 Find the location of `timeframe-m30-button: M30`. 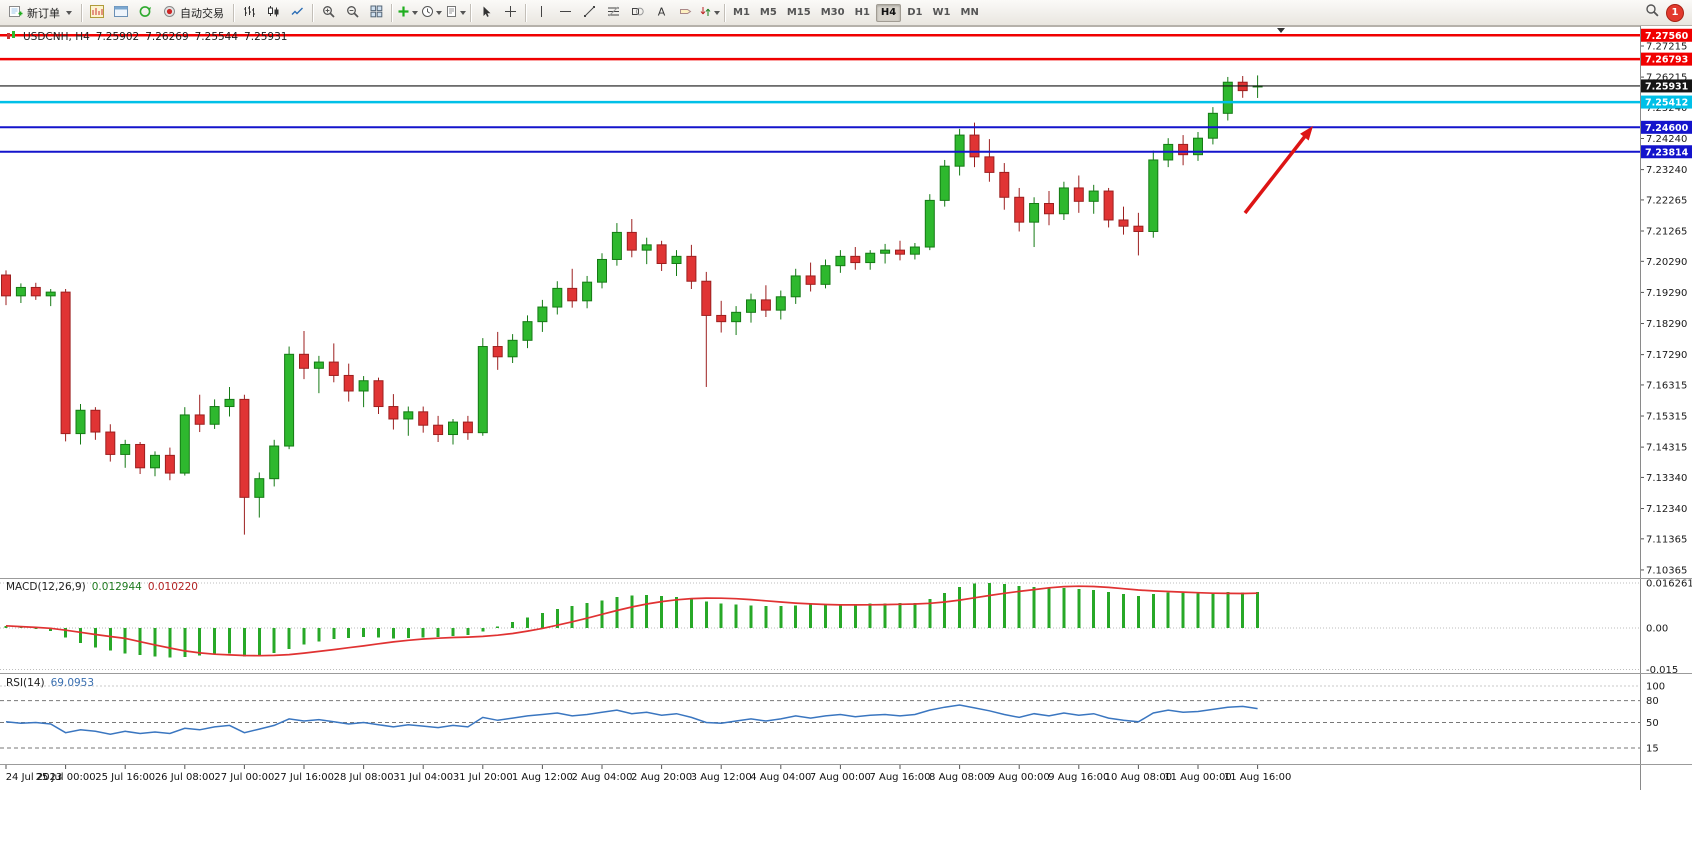

timeframe-m30-button: M30 is located at coordinates (832, 12).